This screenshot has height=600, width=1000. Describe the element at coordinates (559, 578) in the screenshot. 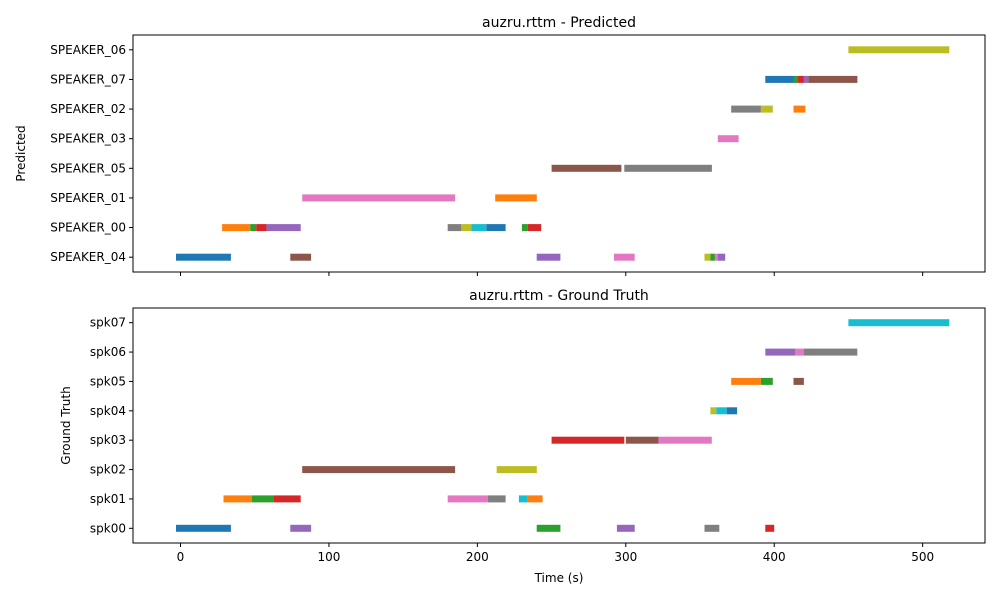

I see `x-axis-label: Time (s)` at that location.